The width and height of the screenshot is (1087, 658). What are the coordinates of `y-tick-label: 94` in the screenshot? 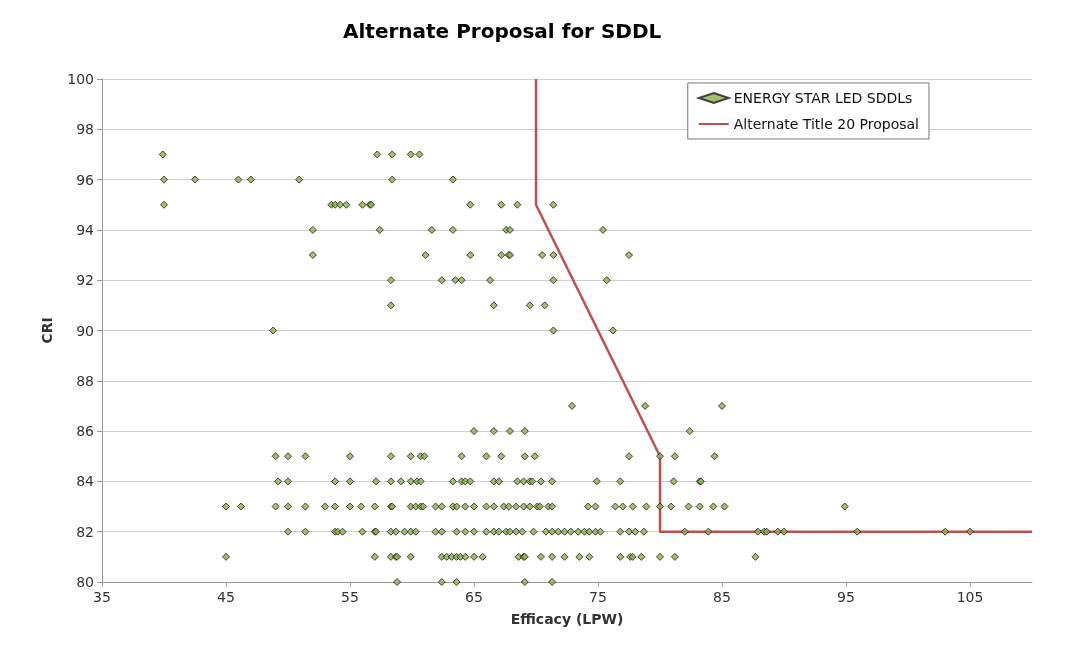 It's located at (85, 229).